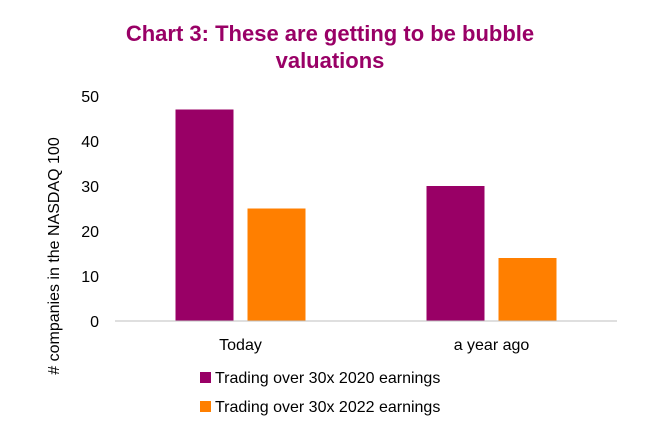 The image size is (665, 438). What do you see at coordinates (90, 187) in the screenshot?
I see `y-tick-label: 30` at bounding box center [90, 187].